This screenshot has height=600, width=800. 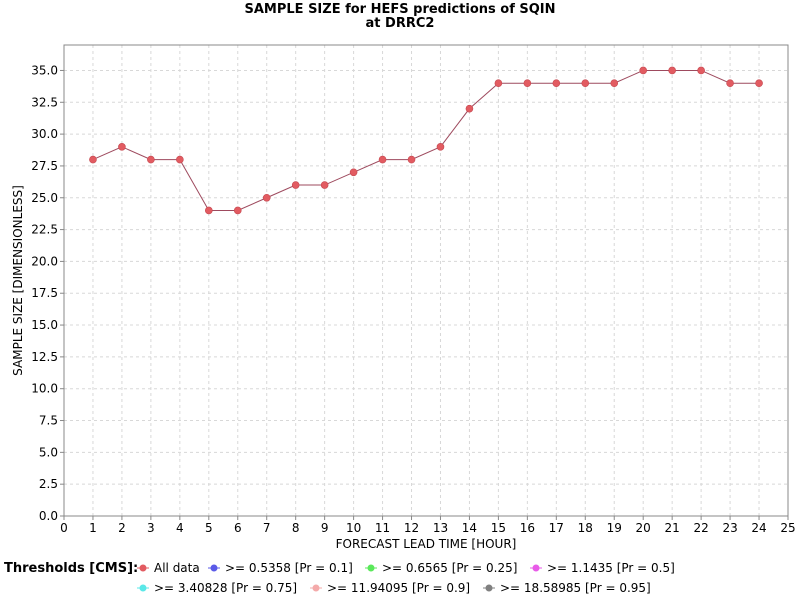 I want to click on legend-entry: >= 3.40828 [Pr = 0.75], so click(x=217, y=588).